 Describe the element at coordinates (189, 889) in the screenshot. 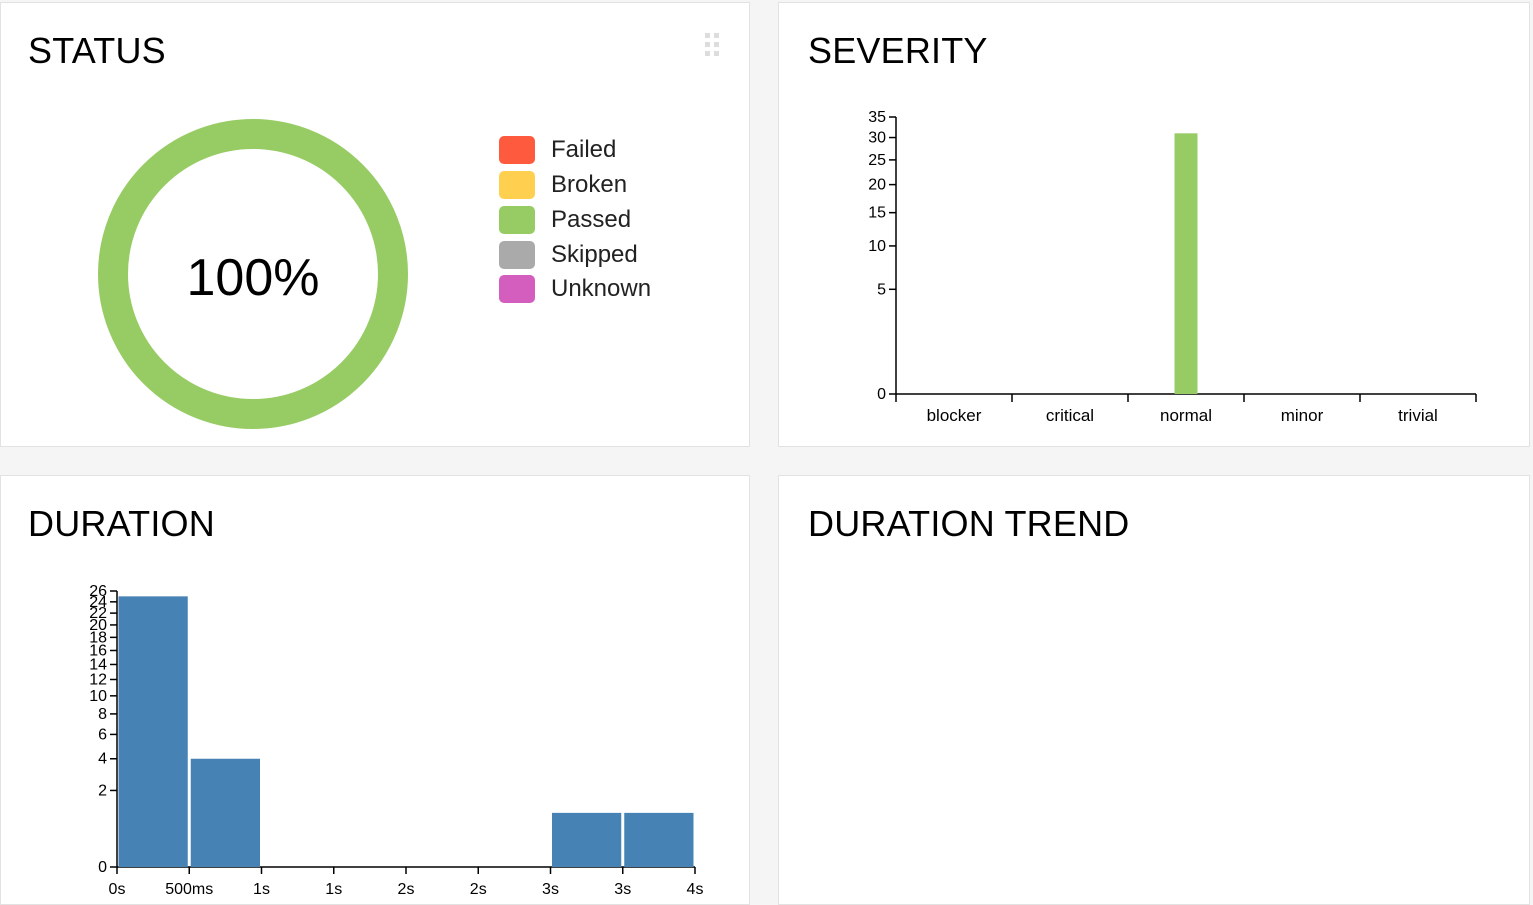

I see `duration-x-tick-label: 500ms` at that location.